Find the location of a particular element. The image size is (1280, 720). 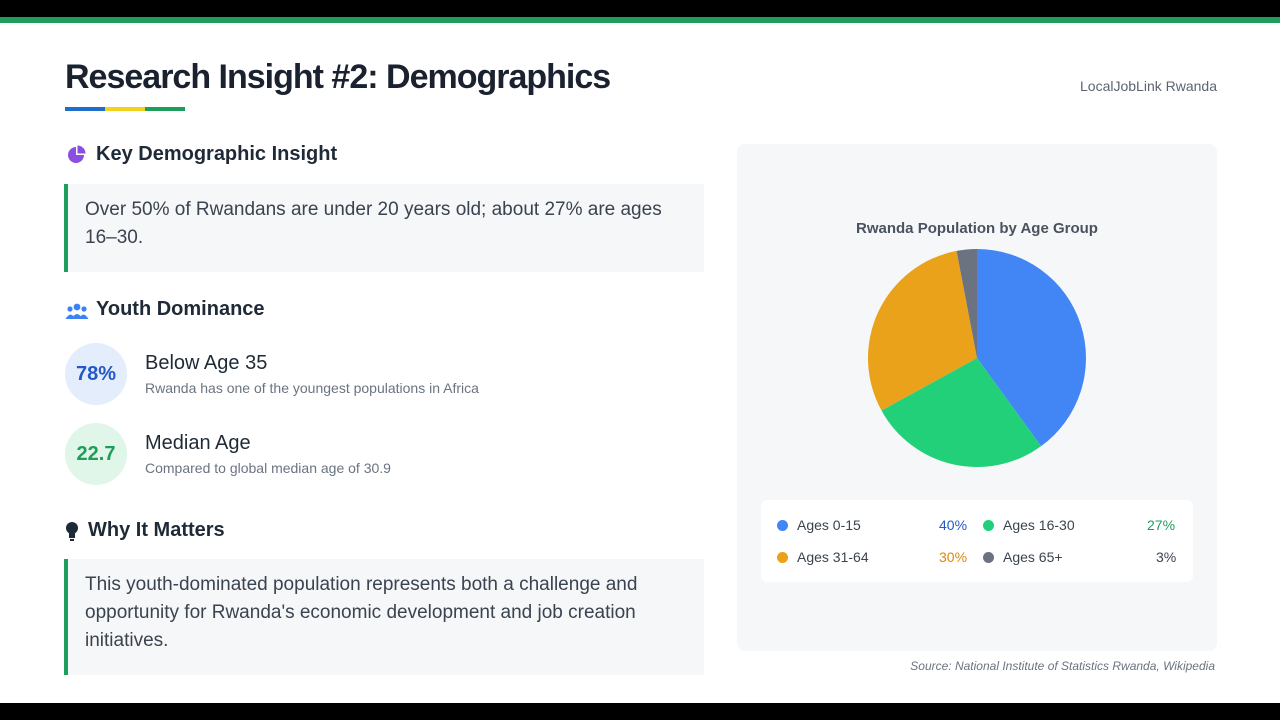

stat-title: Median Age is located at coordinates (198, 443).